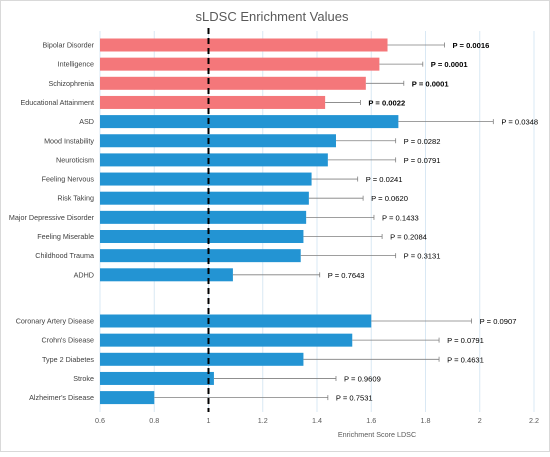 This screenshot has width=550, height=457. What do you see at coordinates (389, 198) in the screenshot?
I see `p-value-label: P = 0.0620` at bounding box center [389, 198].